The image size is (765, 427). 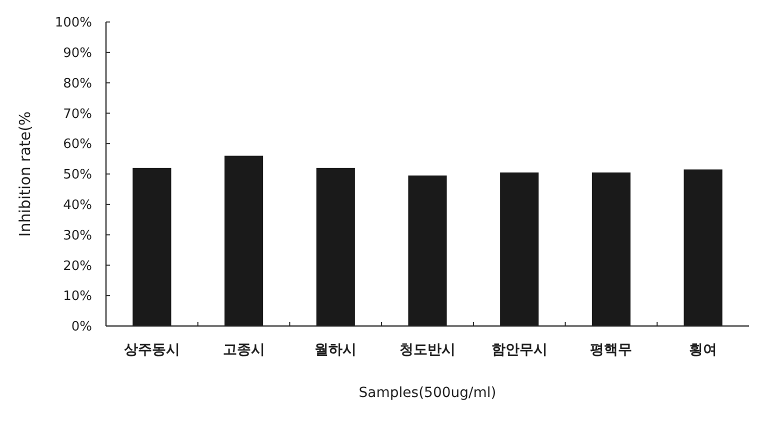 I want to click on x-tick-label: 청도반시, so click(x=428, y=350).